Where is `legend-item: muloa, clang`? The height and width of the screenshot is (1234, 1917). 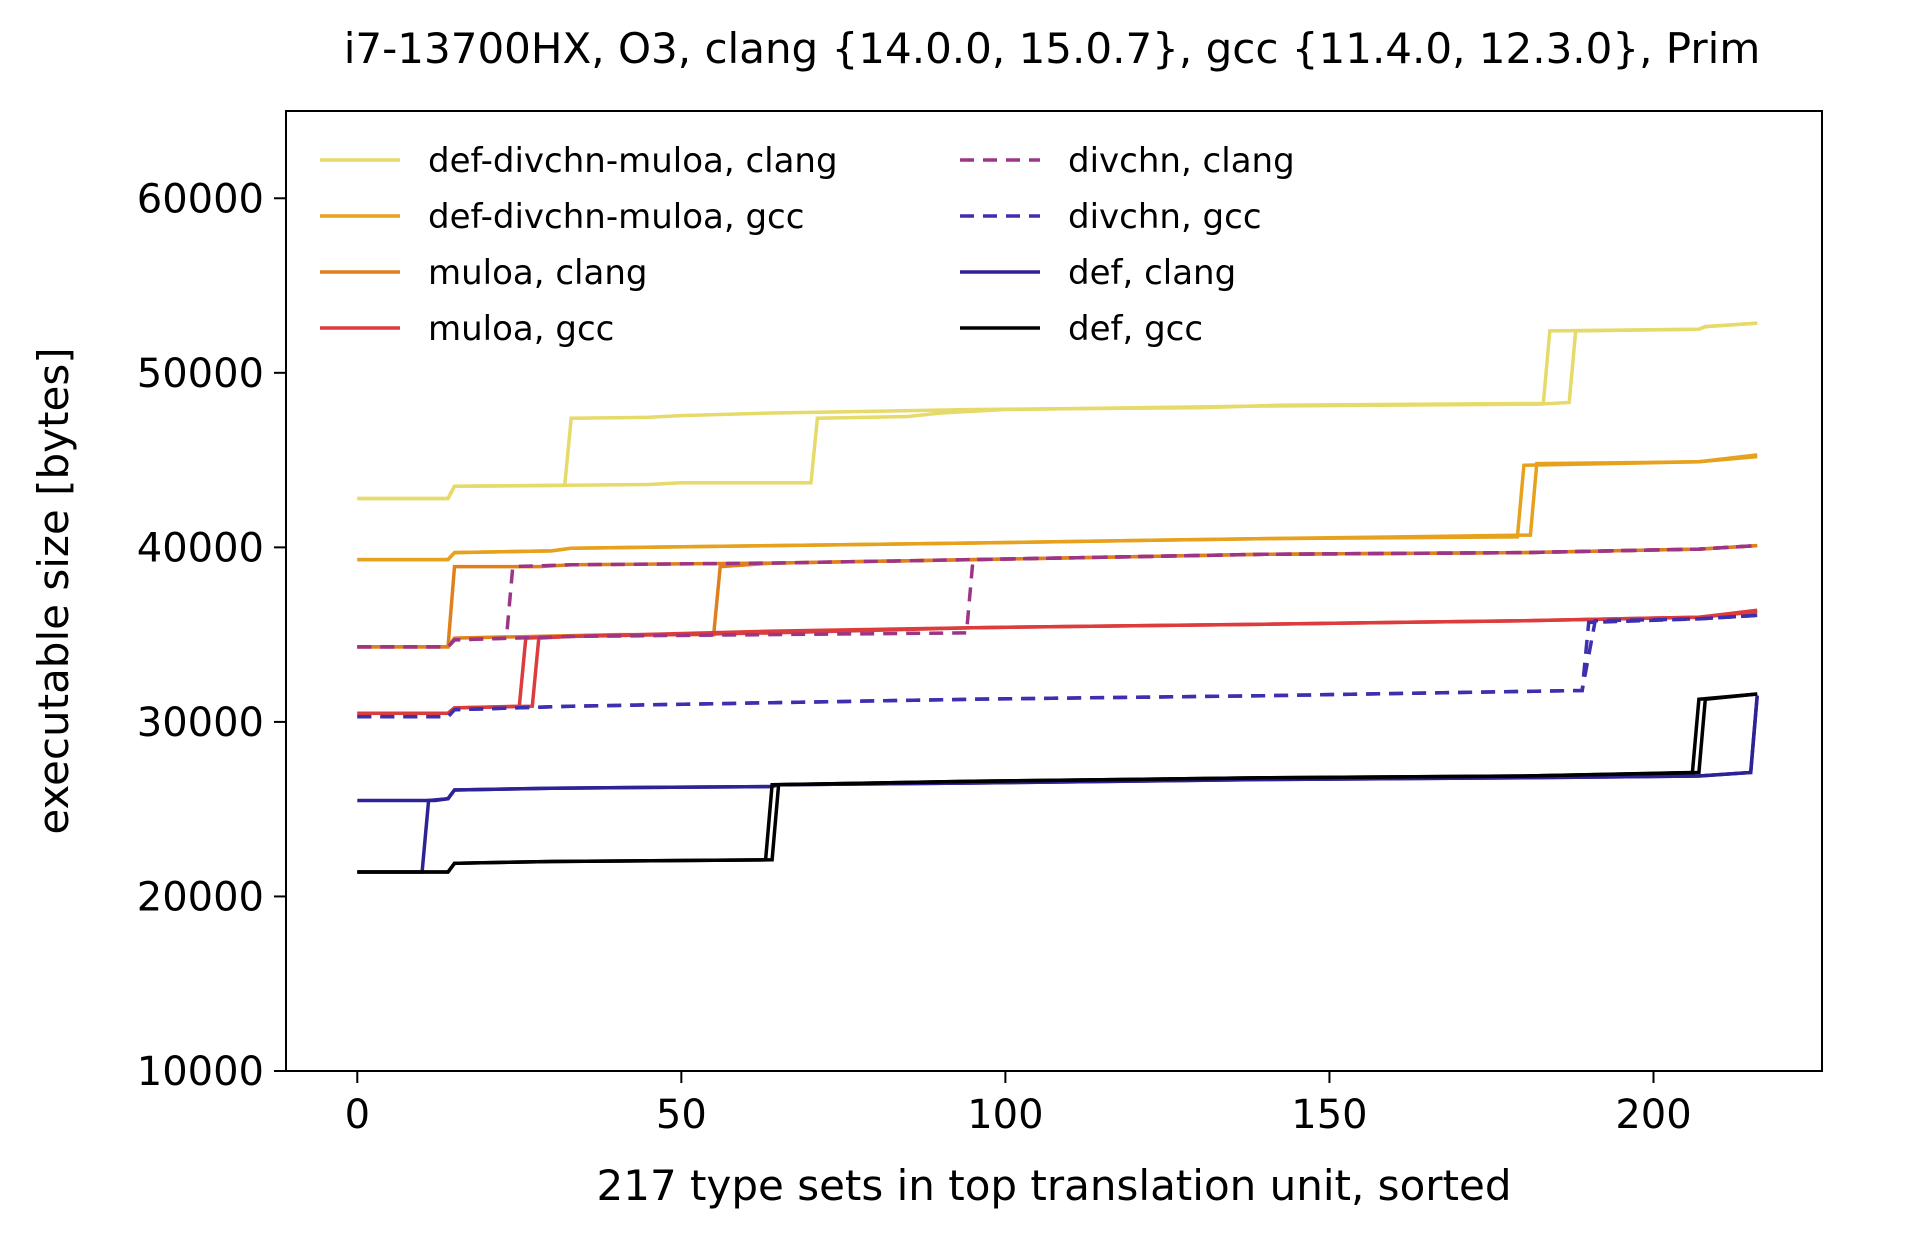
legend-item: muloa, clang is located at coordinates (483, 273).